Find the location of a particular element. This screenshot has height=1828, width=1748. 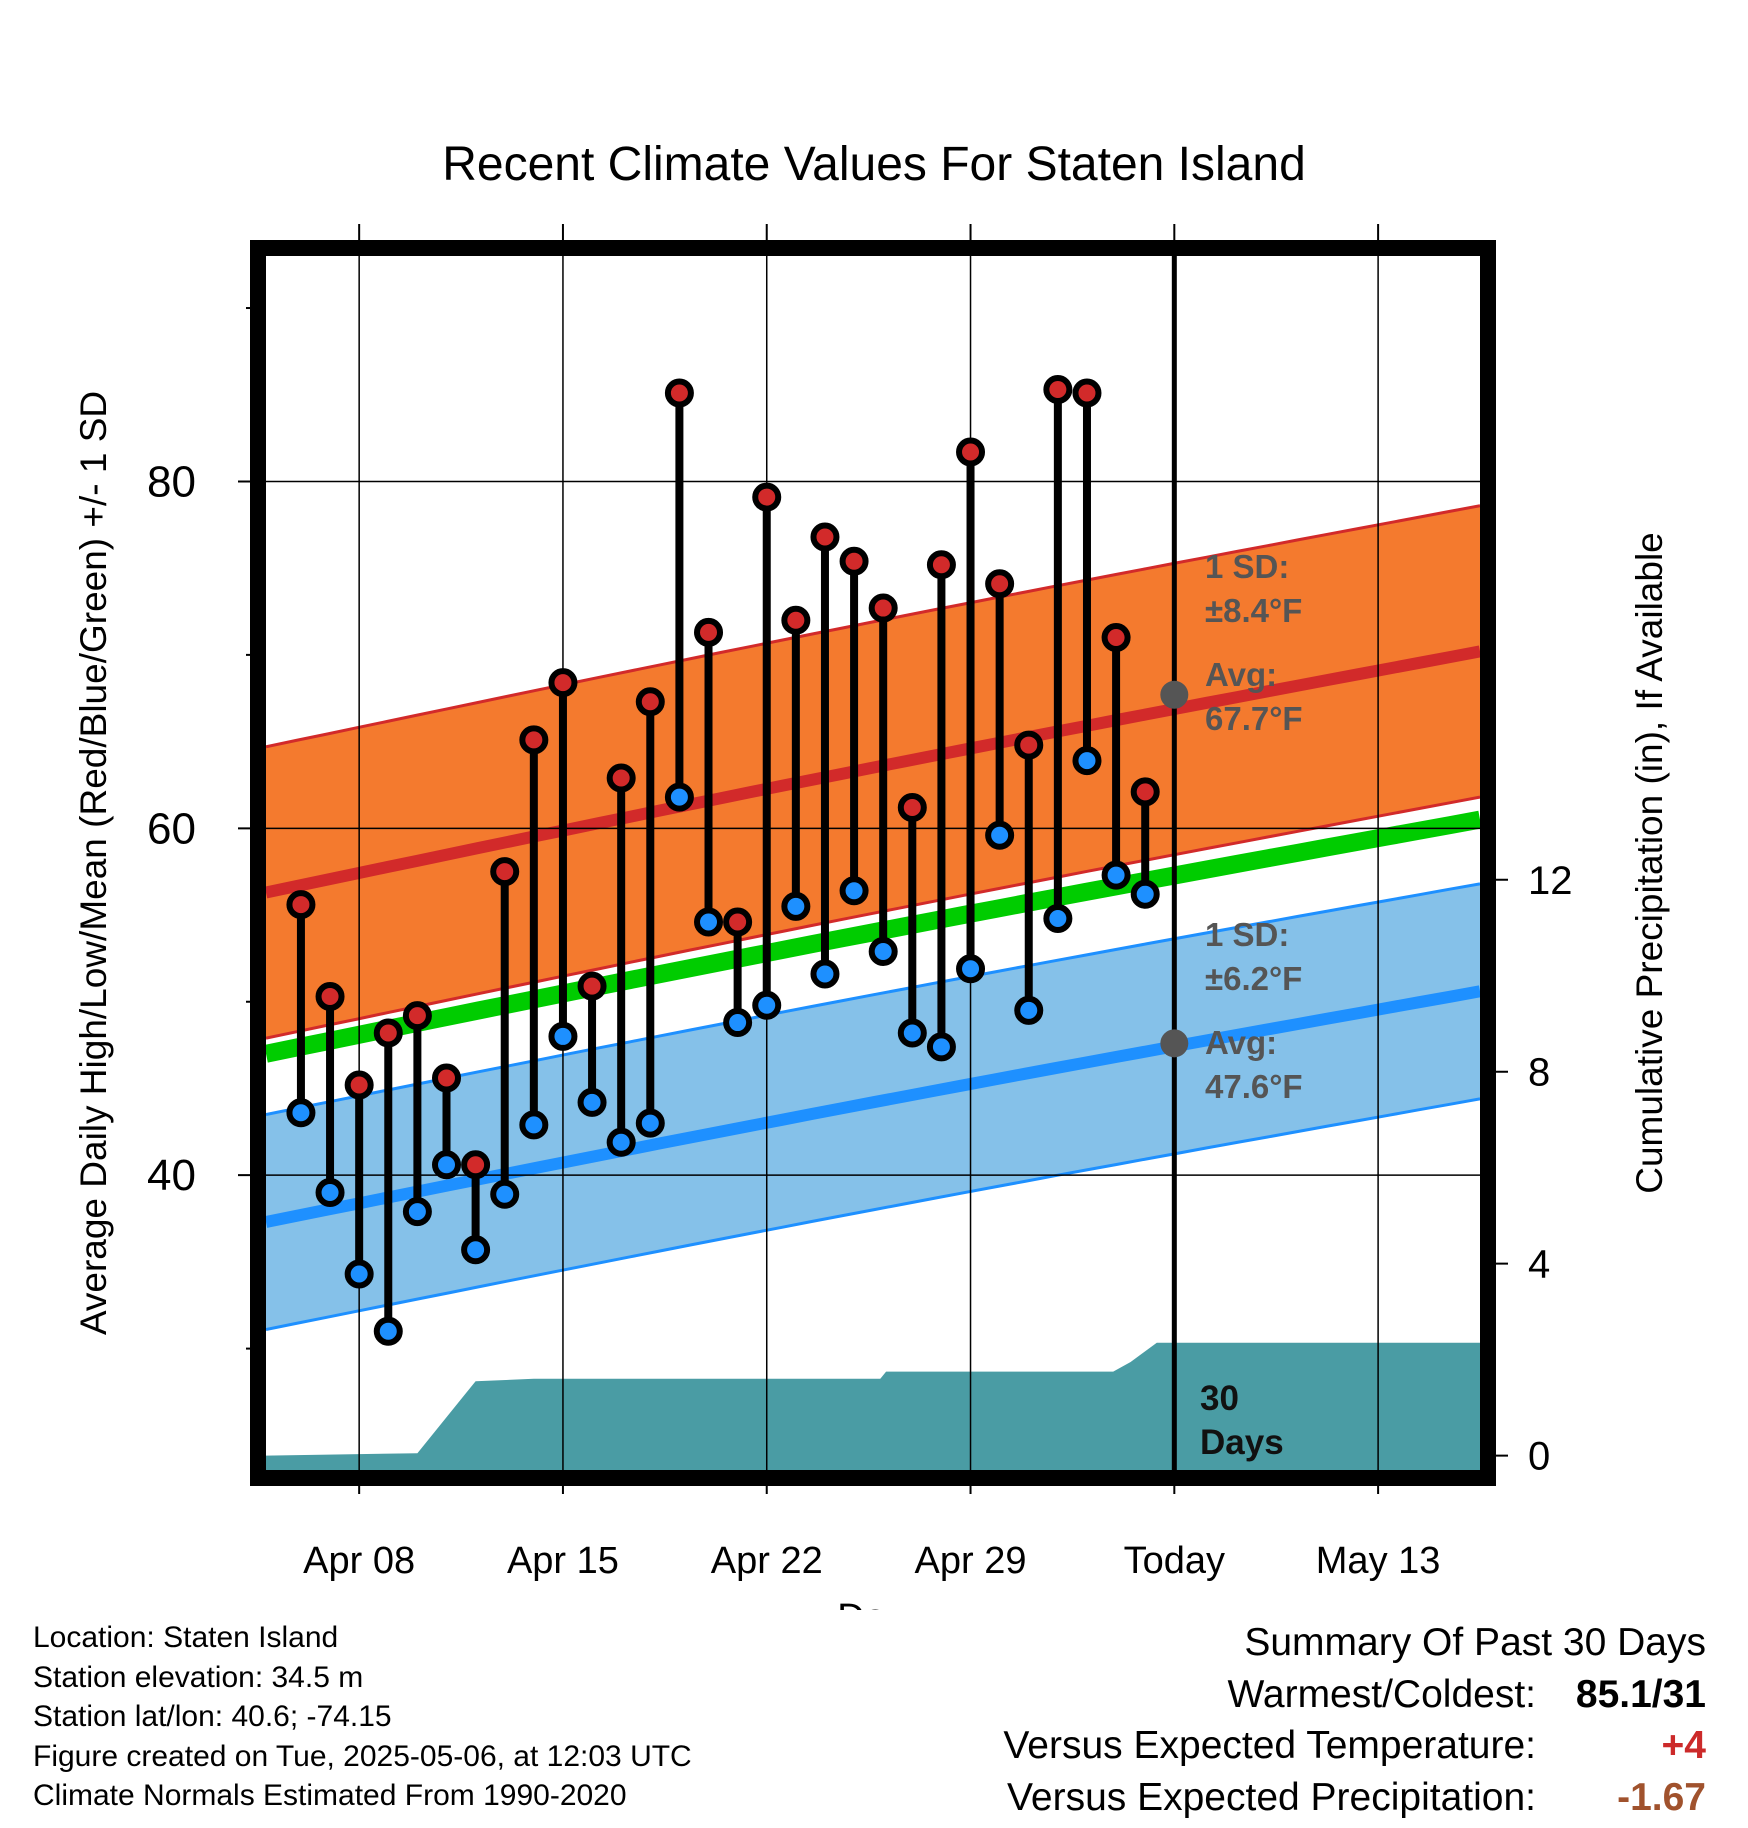

x-tick-label: Apr 22 is located at coordinates (767, 1561).